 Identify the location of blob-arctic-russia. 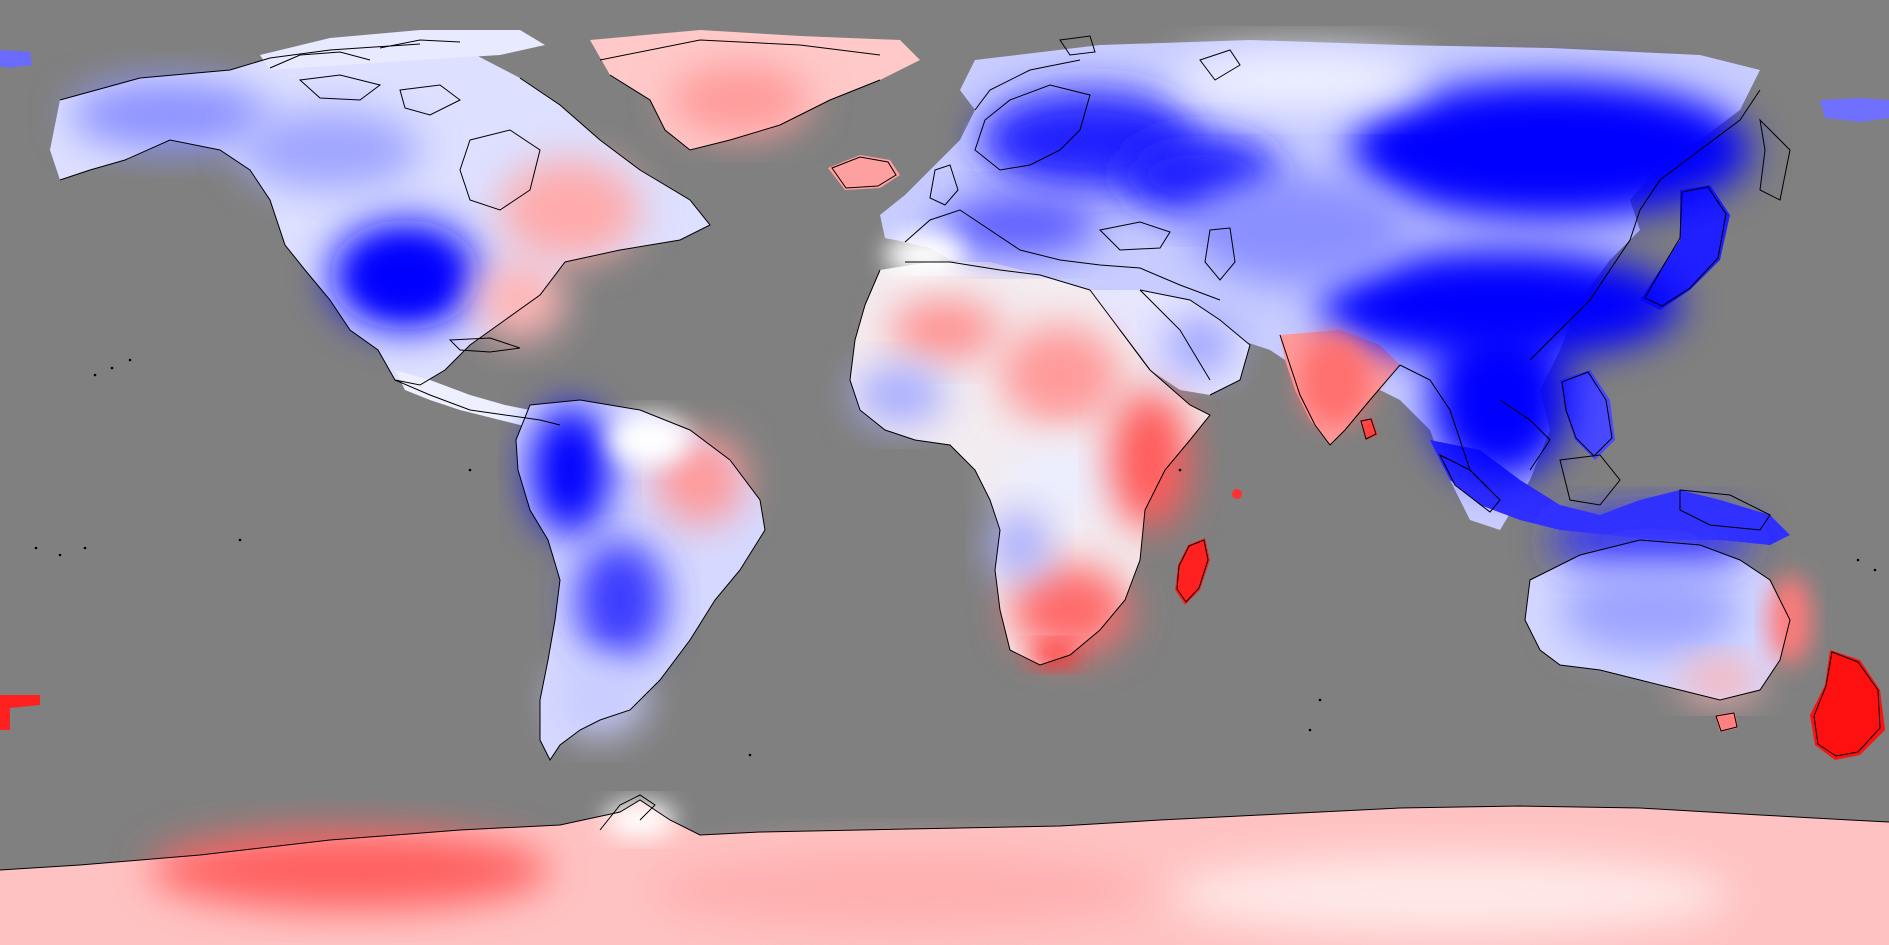
(1300, 80).